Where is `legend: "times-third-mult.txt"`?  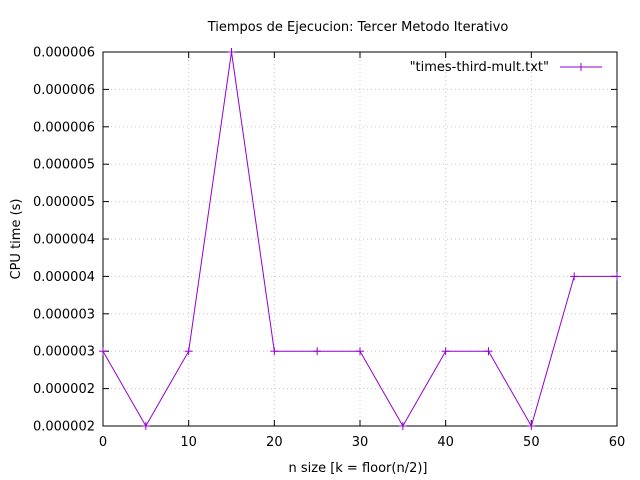 legend: "times-third-mult.txt" is located at coordinates (506, 67).